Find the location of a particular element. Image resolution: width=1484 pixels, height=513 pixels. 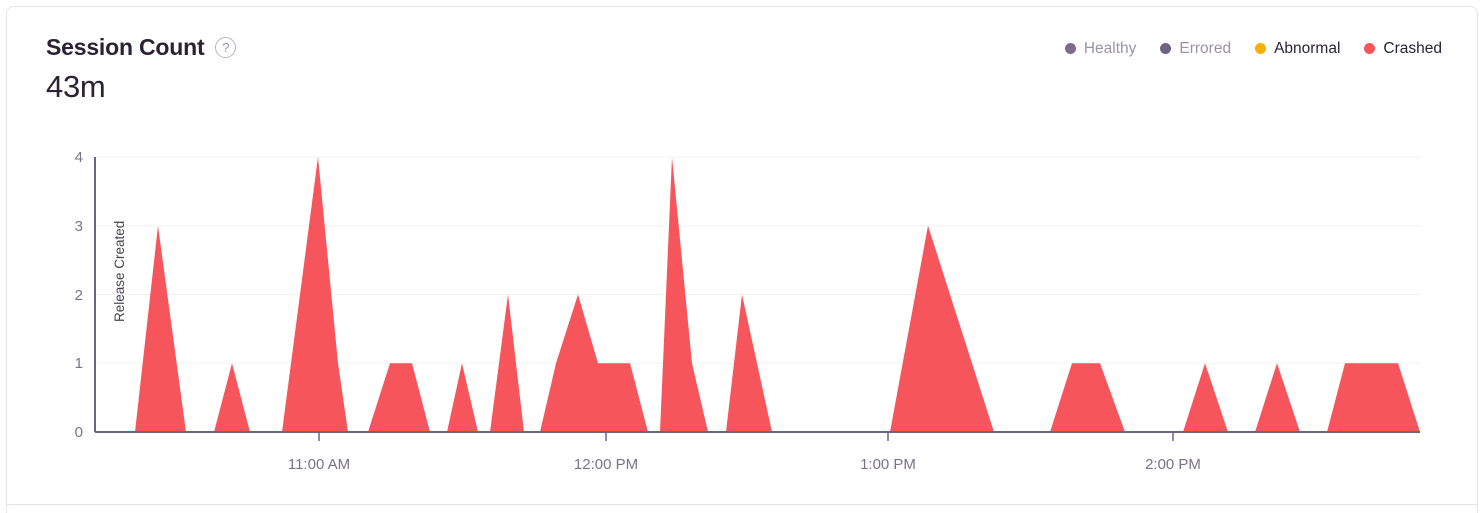

legend-item-abnormal: Abnormal is located at coordinates (1297, 49).